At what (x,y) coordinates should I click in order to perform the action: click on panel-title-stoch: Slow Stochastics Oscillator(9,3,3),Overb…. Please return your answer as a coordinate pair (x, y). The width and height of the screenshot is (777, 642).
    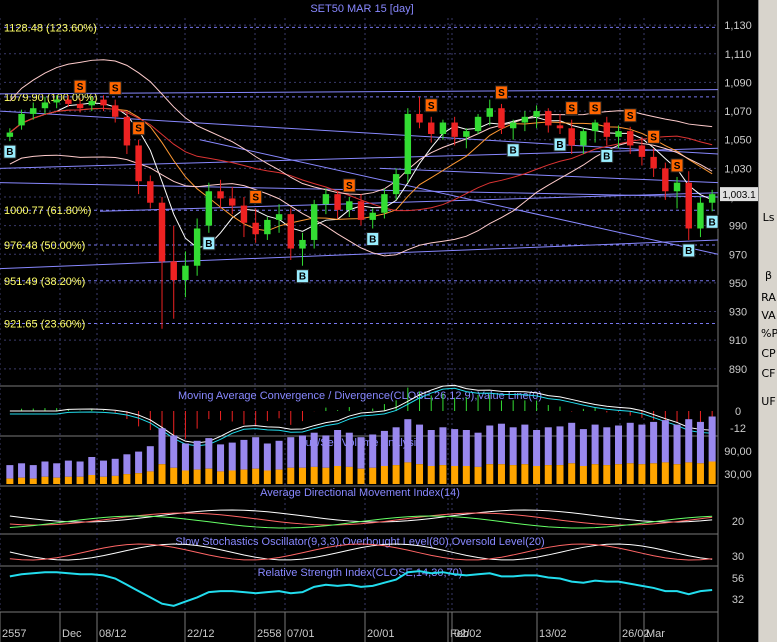
    Looking at the image, I should click on (359, 542).